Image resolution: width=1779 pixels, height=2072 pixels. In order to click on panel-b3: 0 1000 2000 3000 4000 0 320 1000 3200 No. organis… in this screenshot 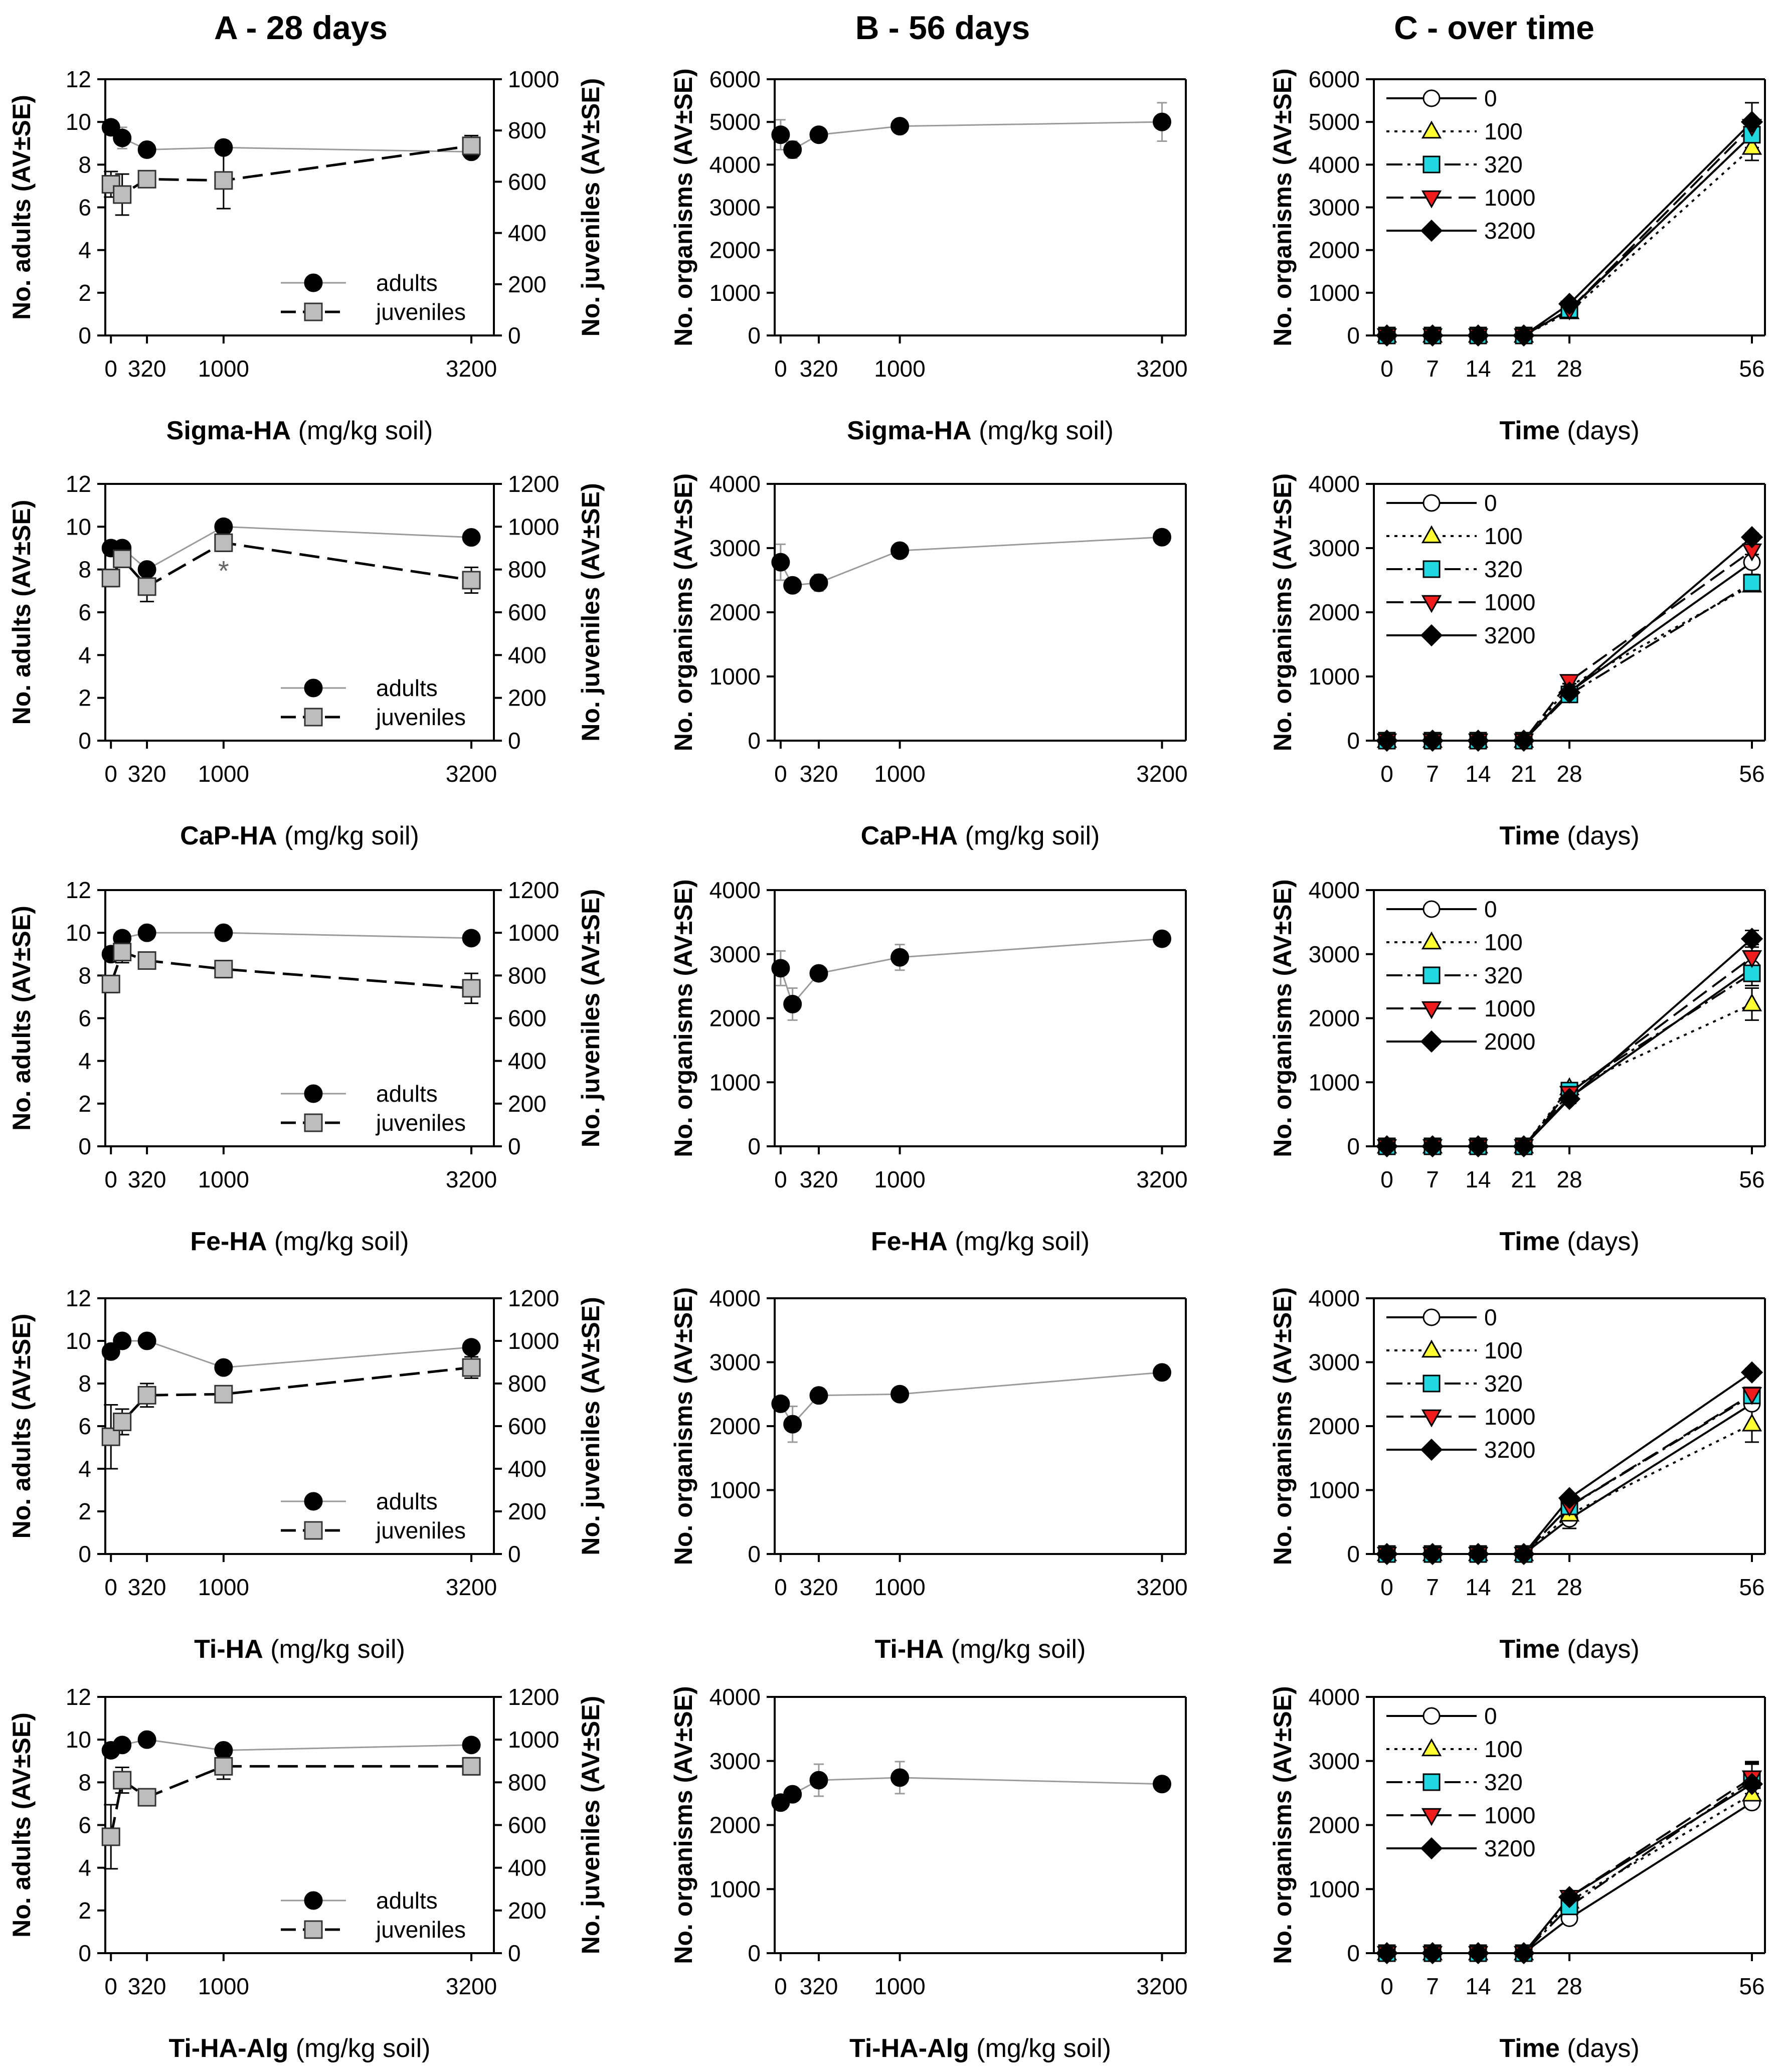, I will do `click(929, 1066)`.